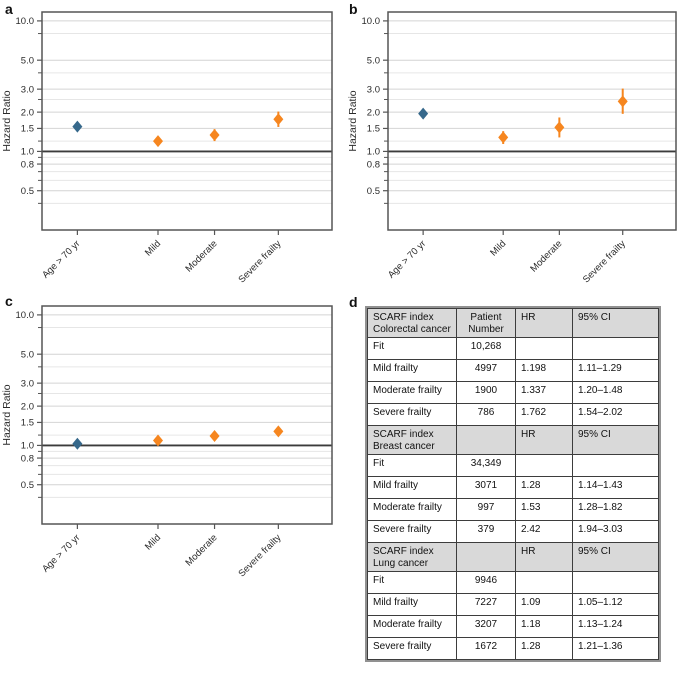  Describe the element at coordinates (615, 509) in the screenshot. I see `table-cell: 1.28–1.82` at that location.